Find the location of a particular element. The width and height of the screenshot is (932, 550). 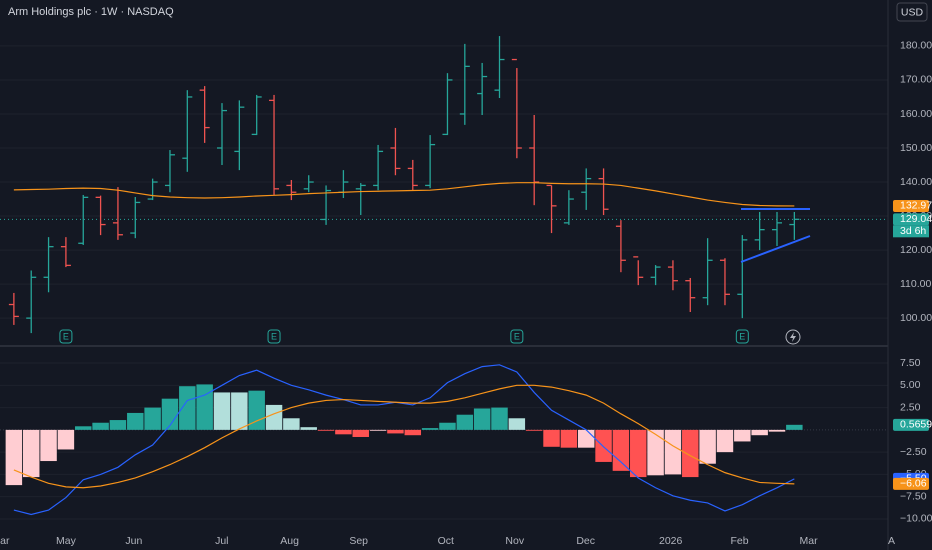

x-tick-label: May is located at coordinates (66, 541).